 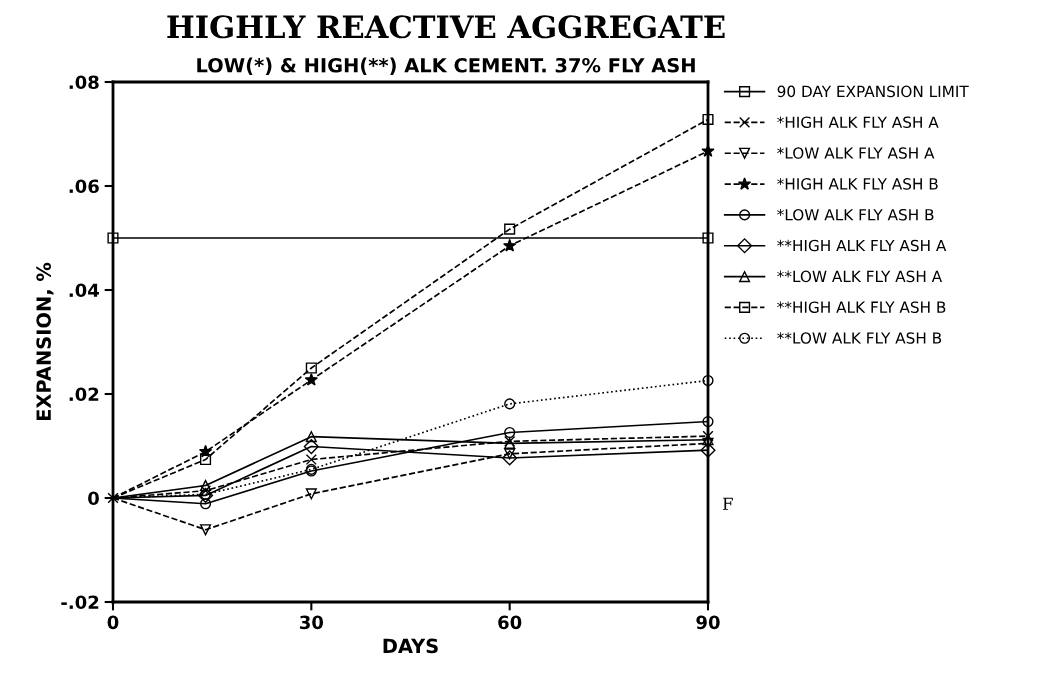 What do you see at coordinates (858, 122) in the screenshot?
I see `legend-label: *HIGH ALK FLY ASH A` at bounding box center [858, 122].